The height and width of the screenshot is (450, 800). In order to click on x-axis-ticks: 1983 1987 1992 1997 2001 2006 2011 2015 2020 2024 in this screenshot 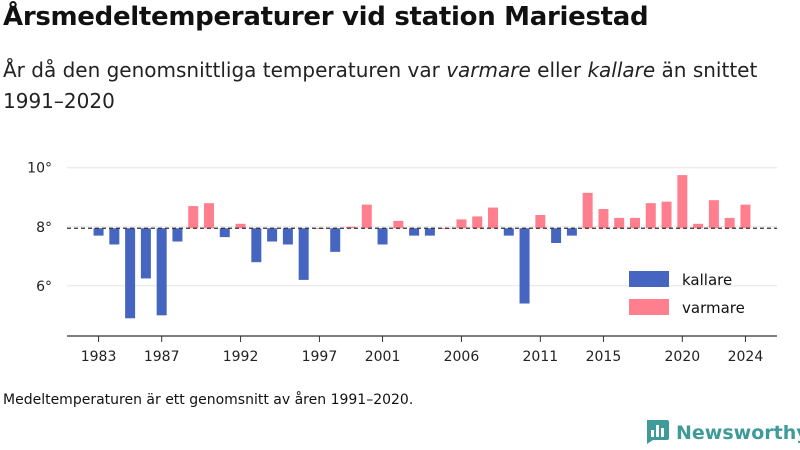, I will do `click(422, 350)`.